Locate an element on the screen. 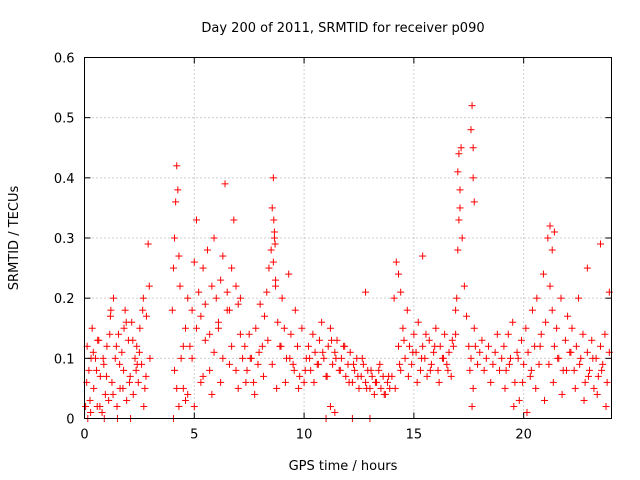  x-tick-label: 15 is located at coordinates (414, 435).